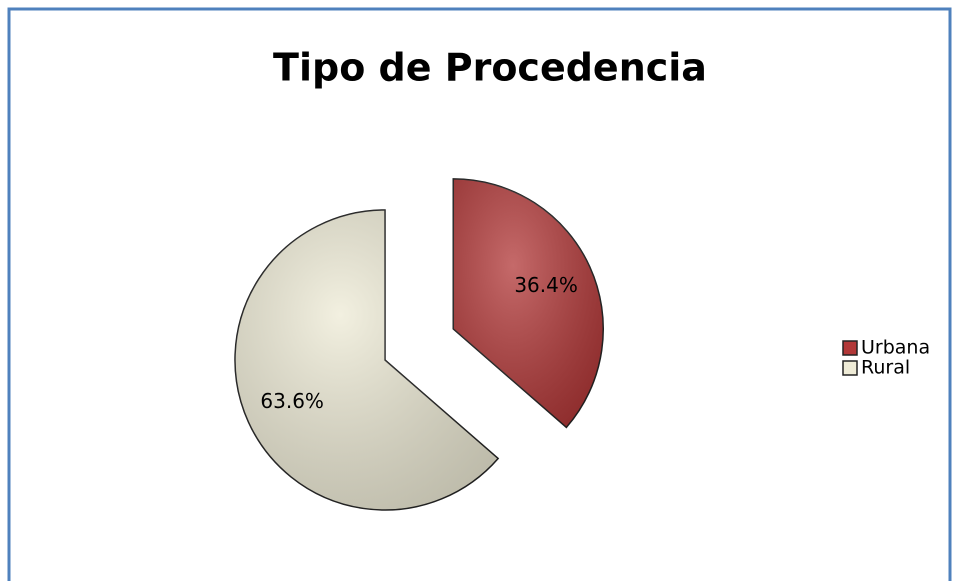 This screenshot has height=585, width=958. Describe the element at coordinates (895, 348) in the screenshot. I see `legend-label: Urbana` at that location.